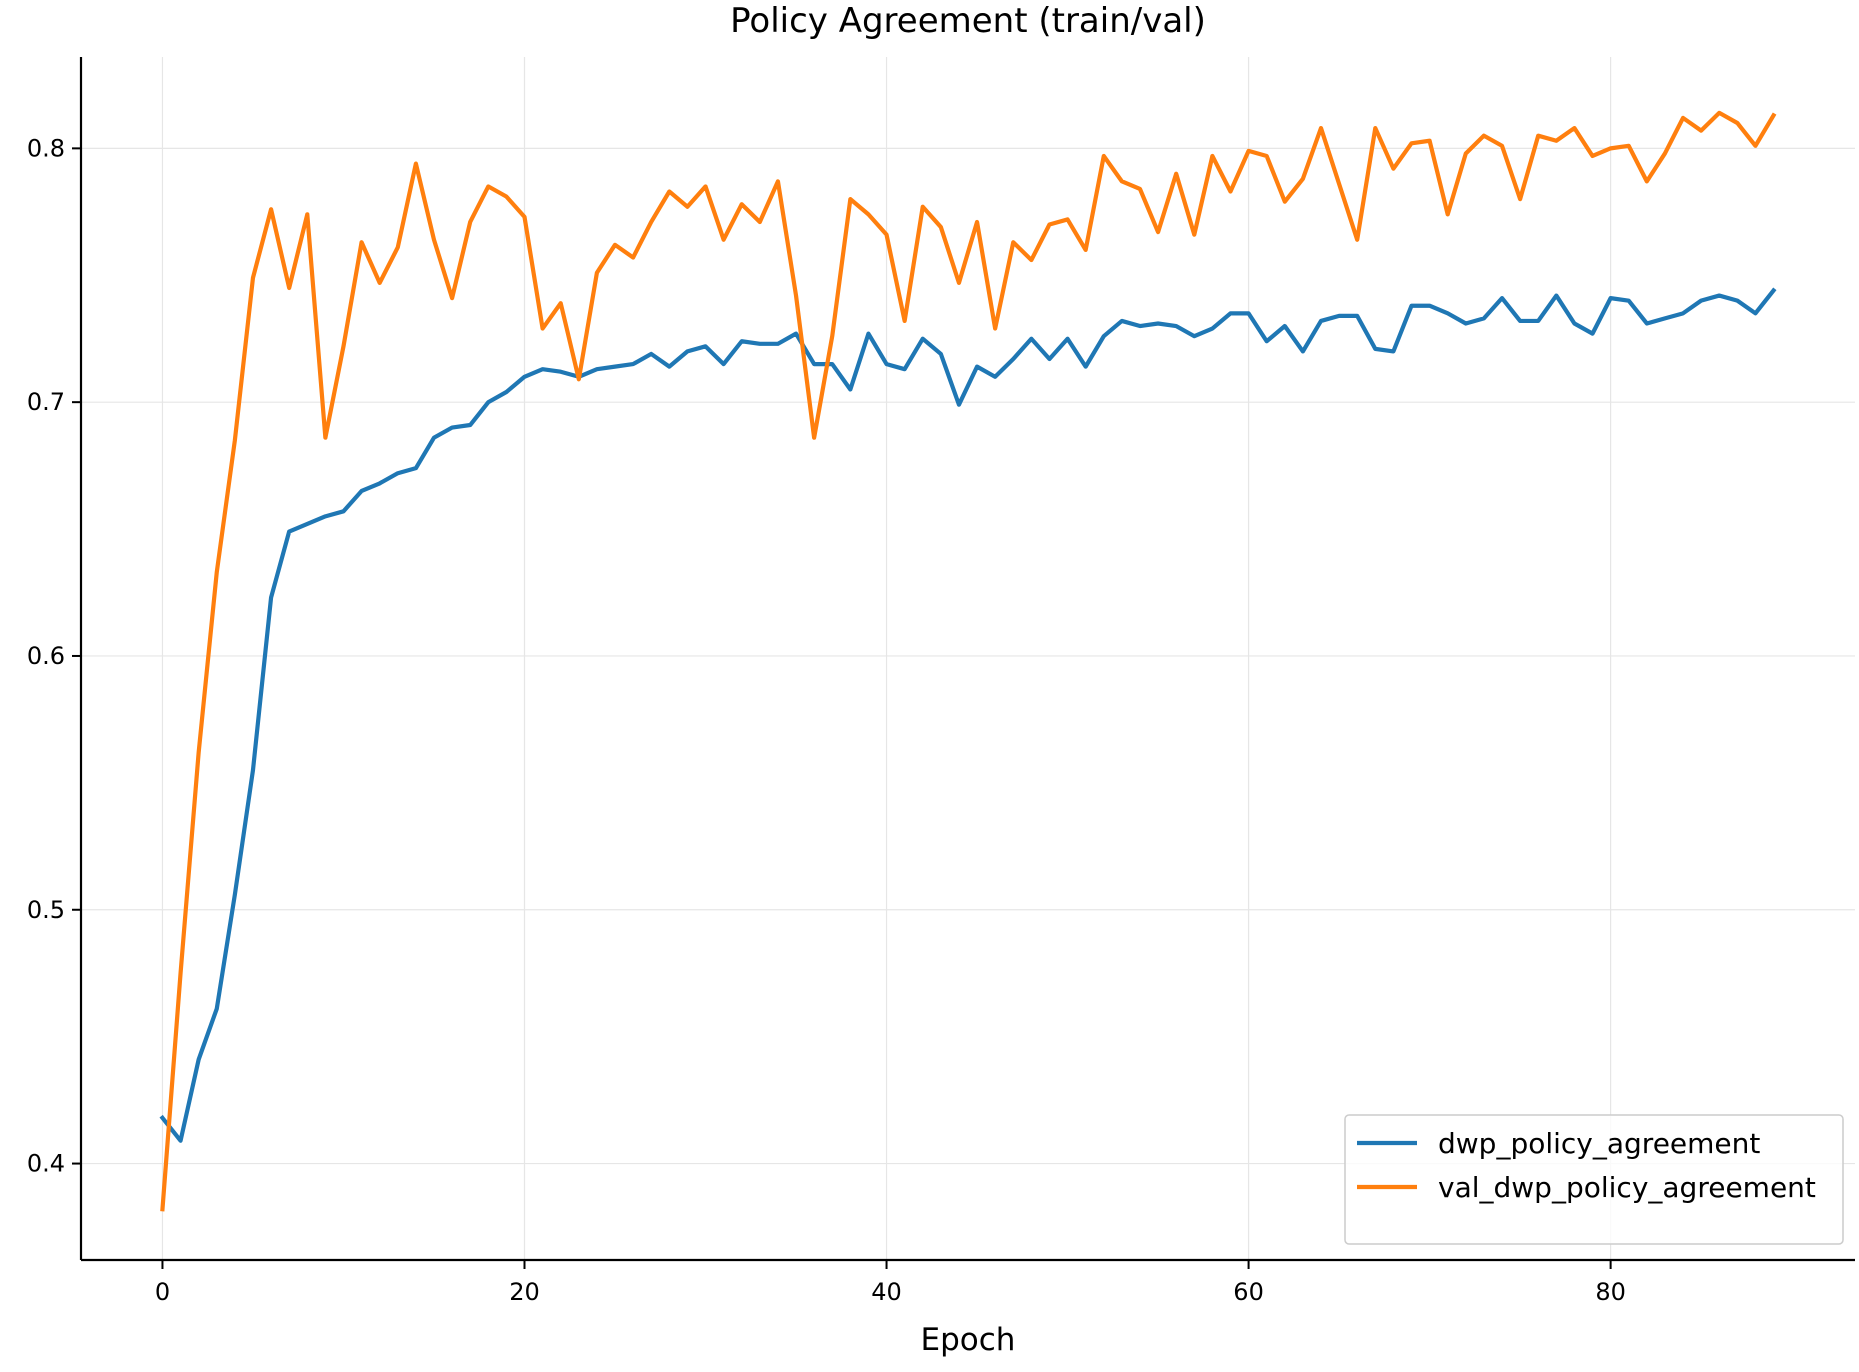  What do you see at coordinates (46, 910) in the screenshot?
I see `y-tick-label: 0.5` at bounding box center [46, 910].